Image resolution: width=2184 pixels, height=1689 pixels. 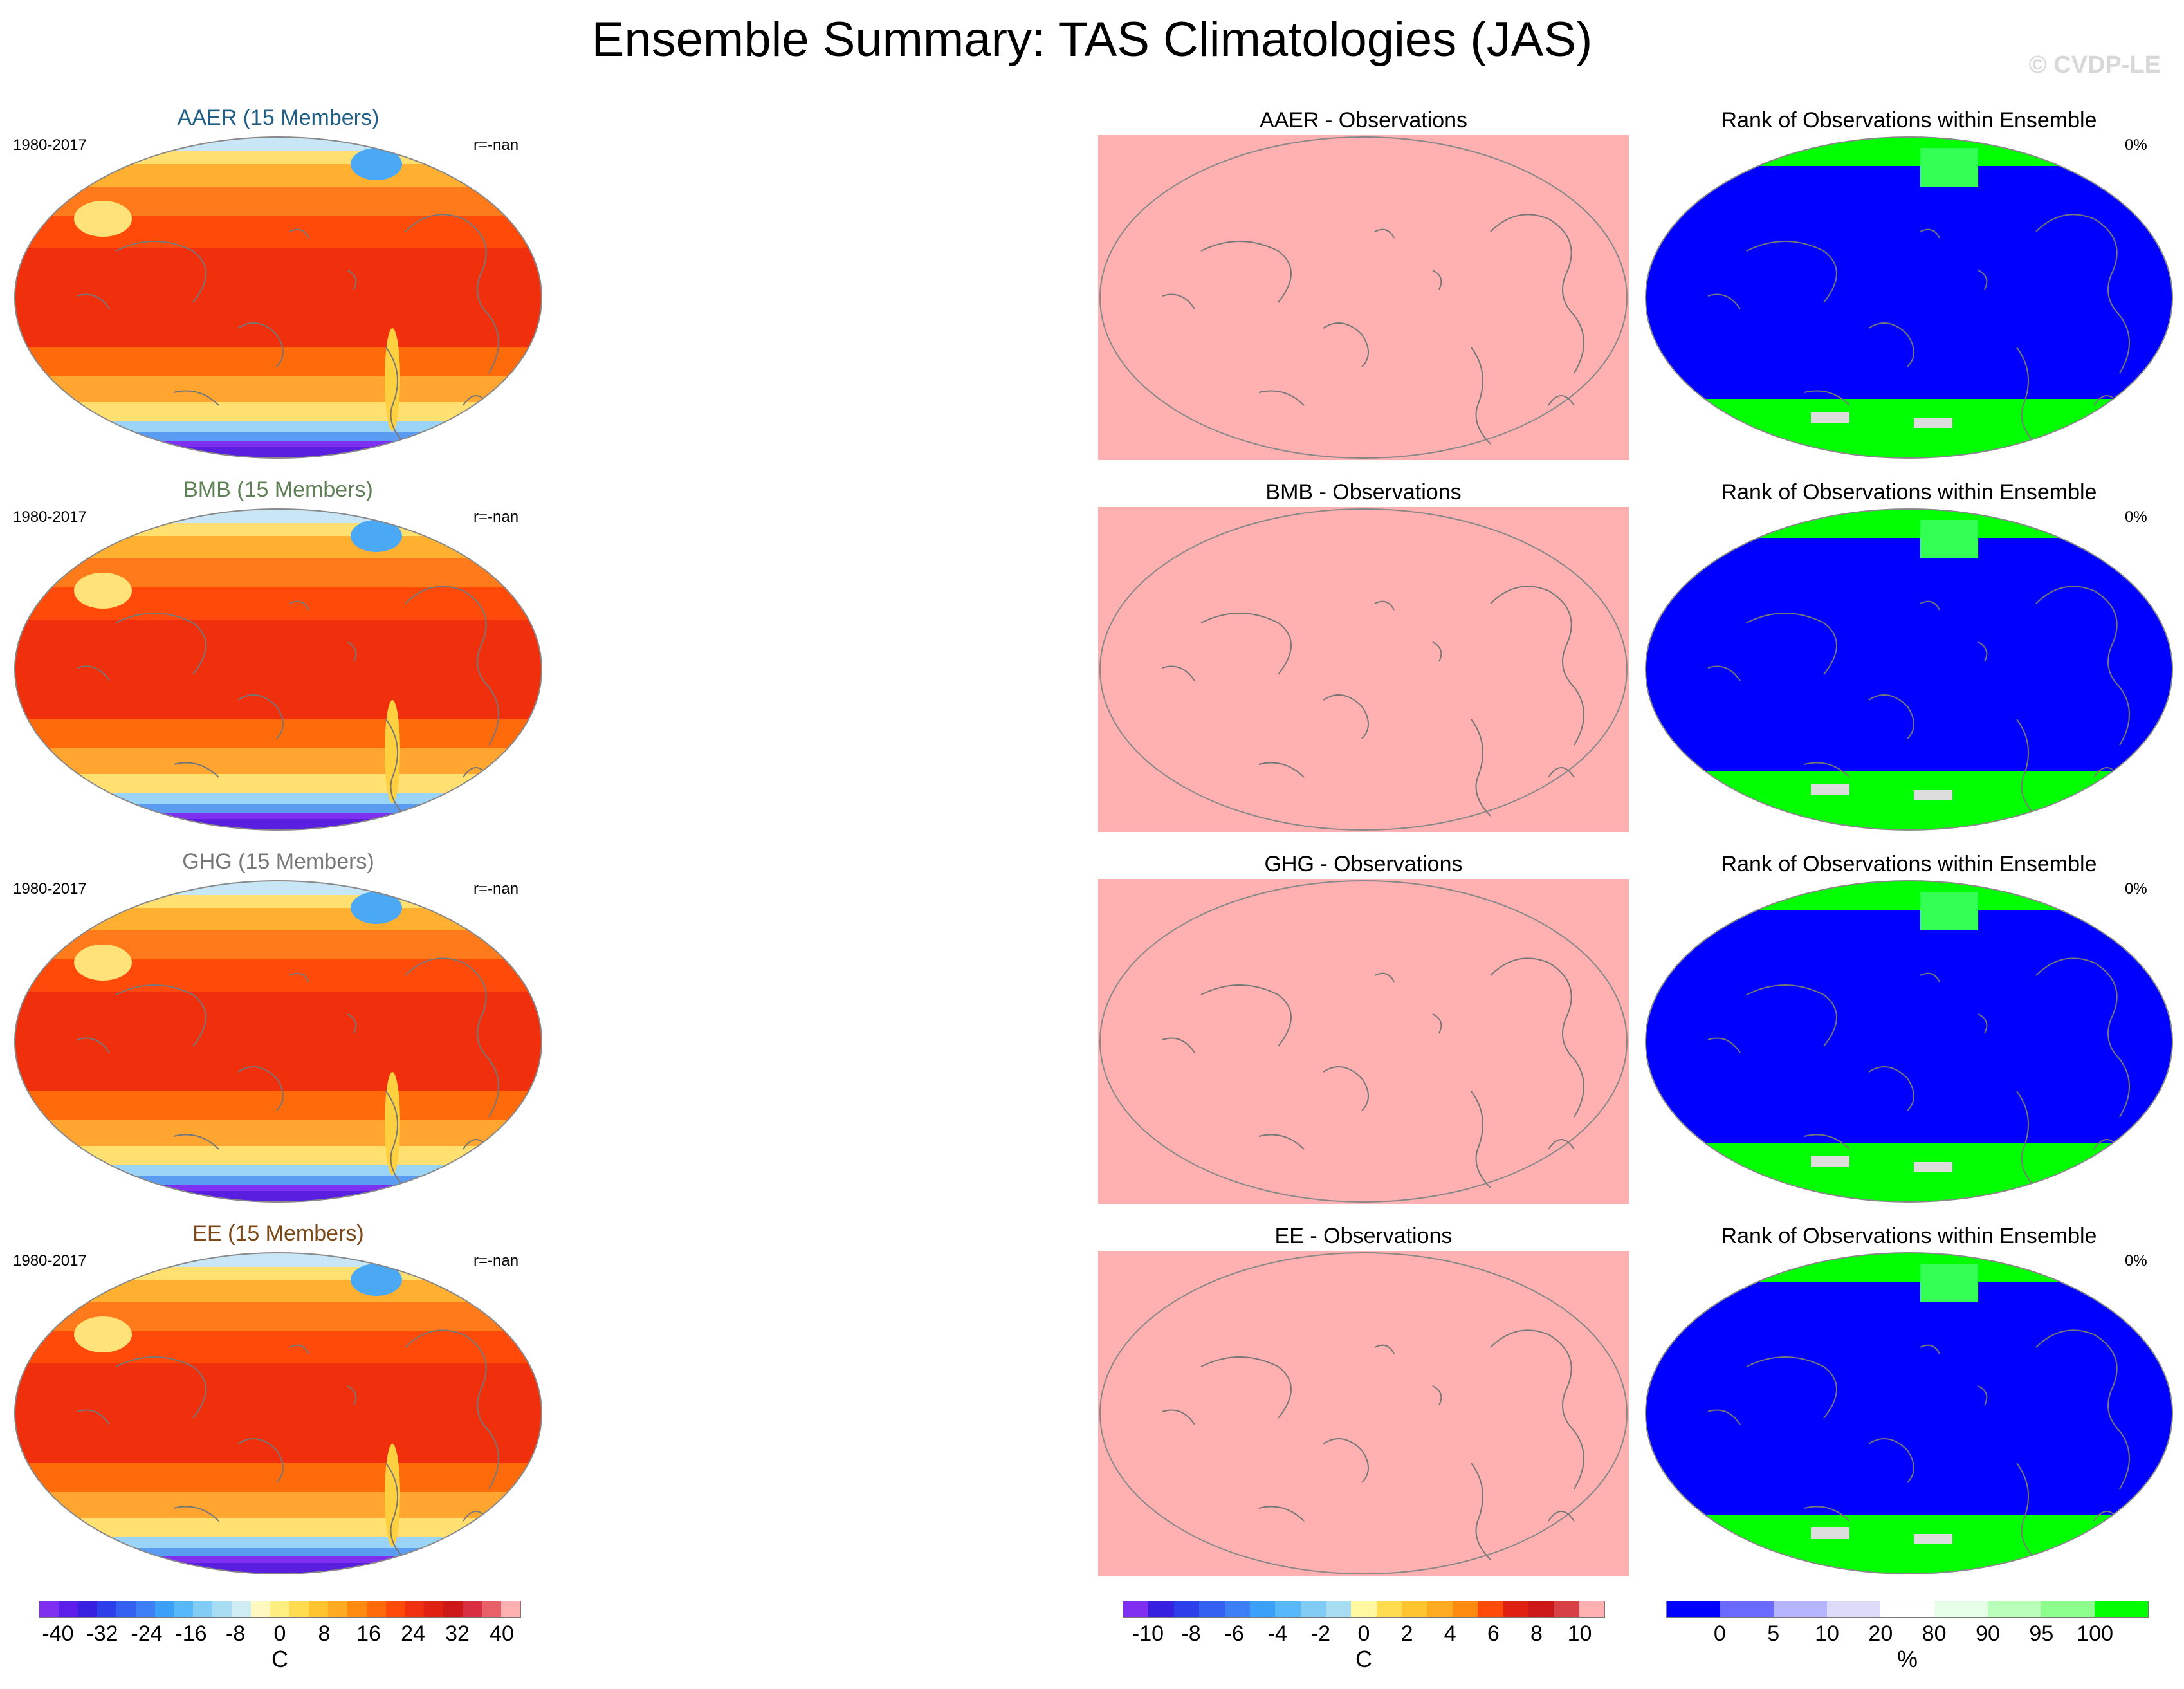 What do you see at coordinates (191, 1634) in the screenshot?
I see `tas-colorbar-tick-label: -16` at bounding box center [191, 1634].